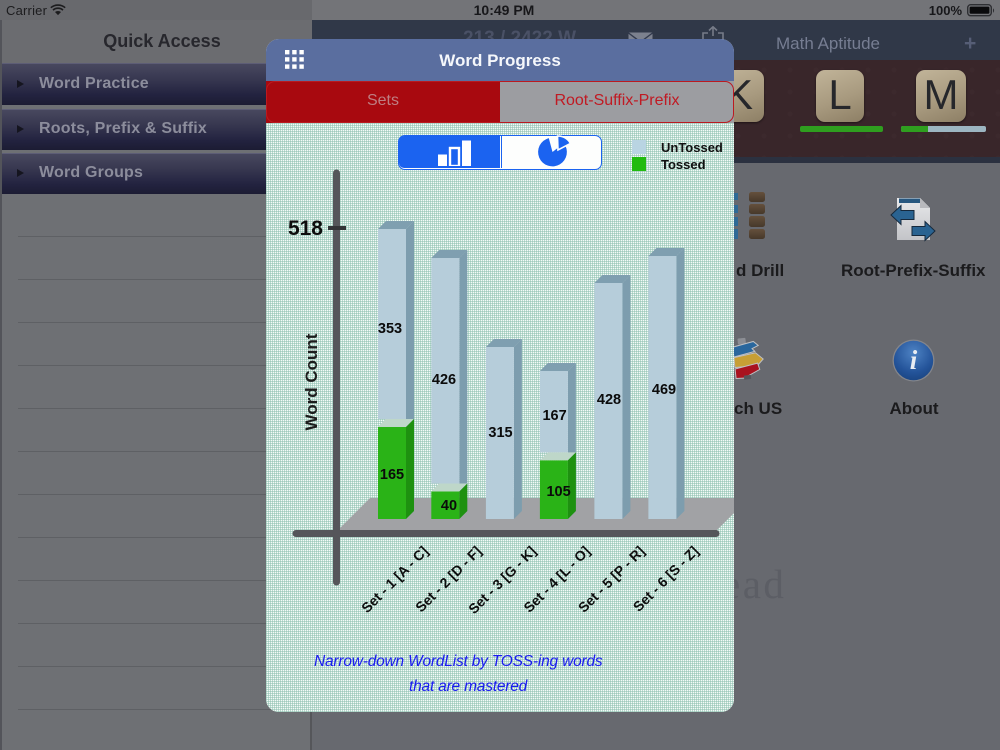  I want to click on svg-text: 518, so click(305, 228).